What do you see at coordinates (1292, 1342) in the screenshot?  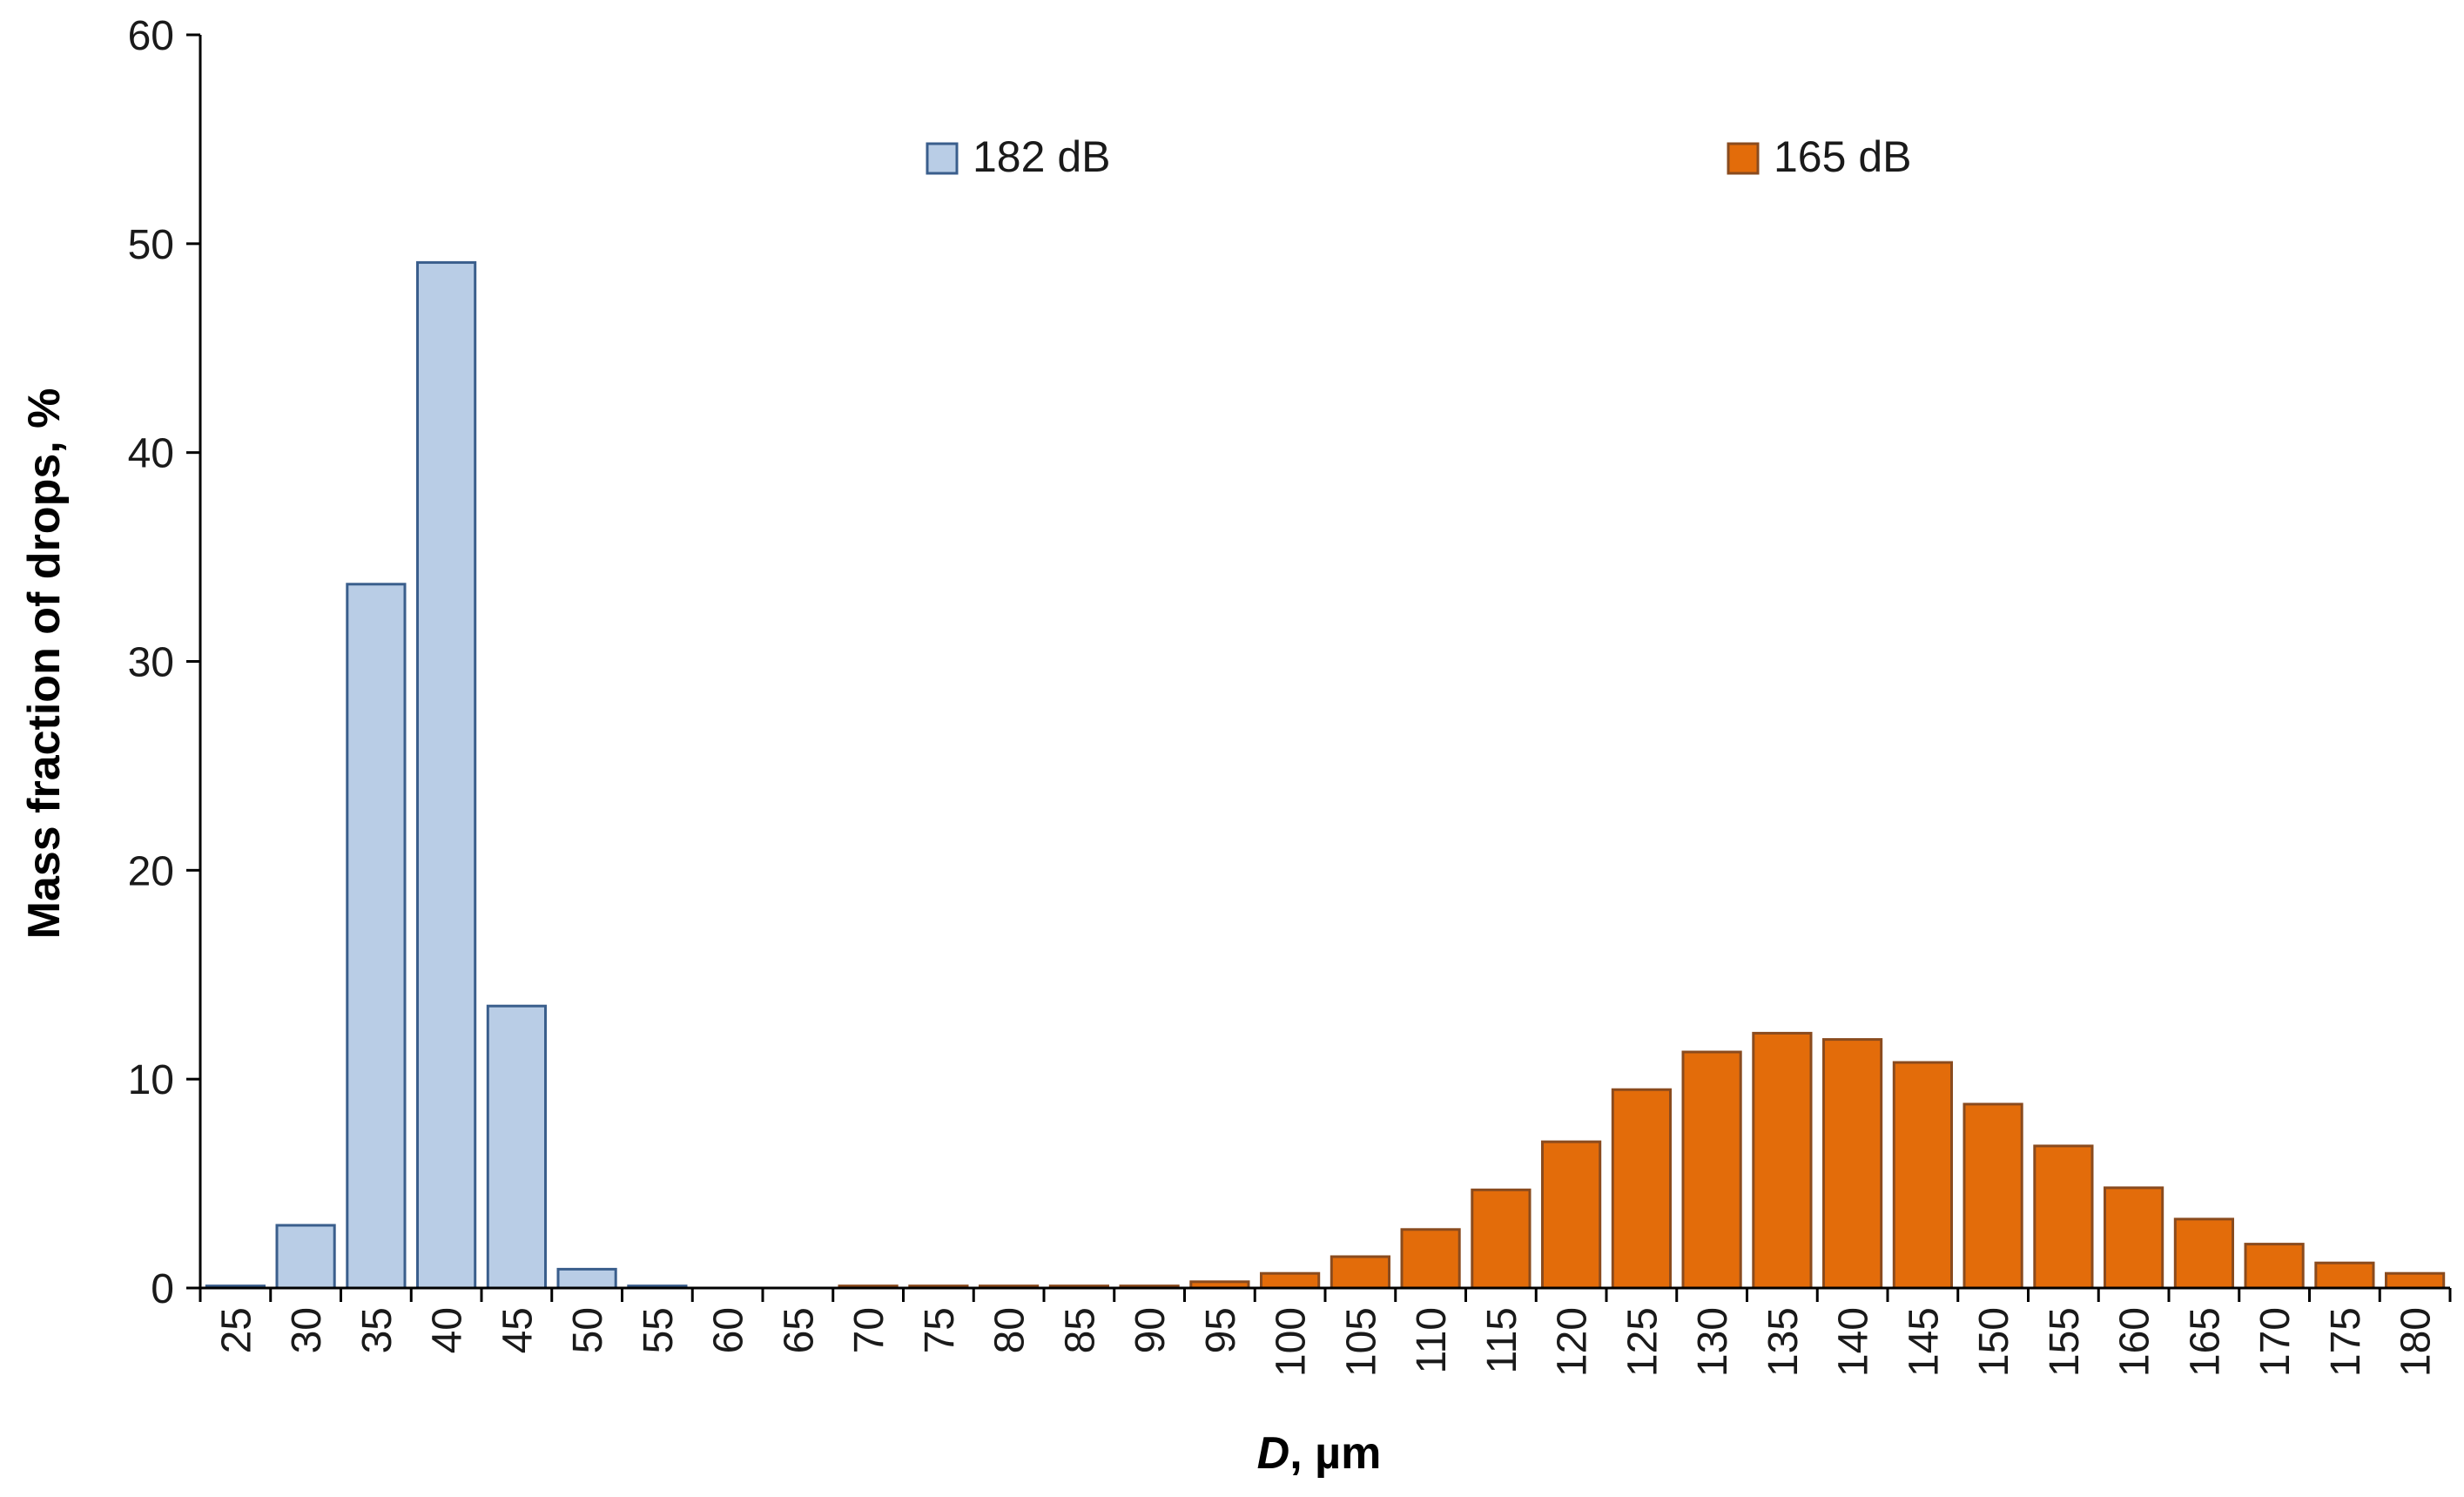 I see `x-tick-label: 100` at bounding box center [1292, 1342].